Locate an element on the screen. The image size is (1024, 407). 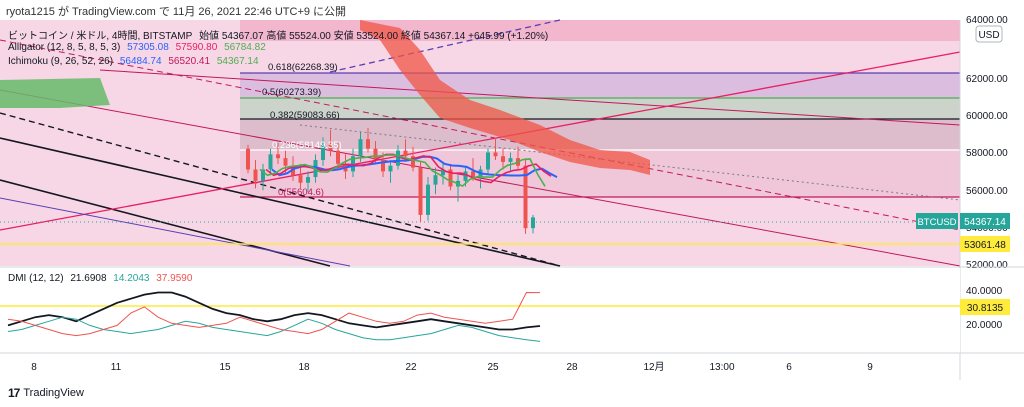
dmi-ticks: 40.0000 20.0000 is located at coordinates (984, 308).